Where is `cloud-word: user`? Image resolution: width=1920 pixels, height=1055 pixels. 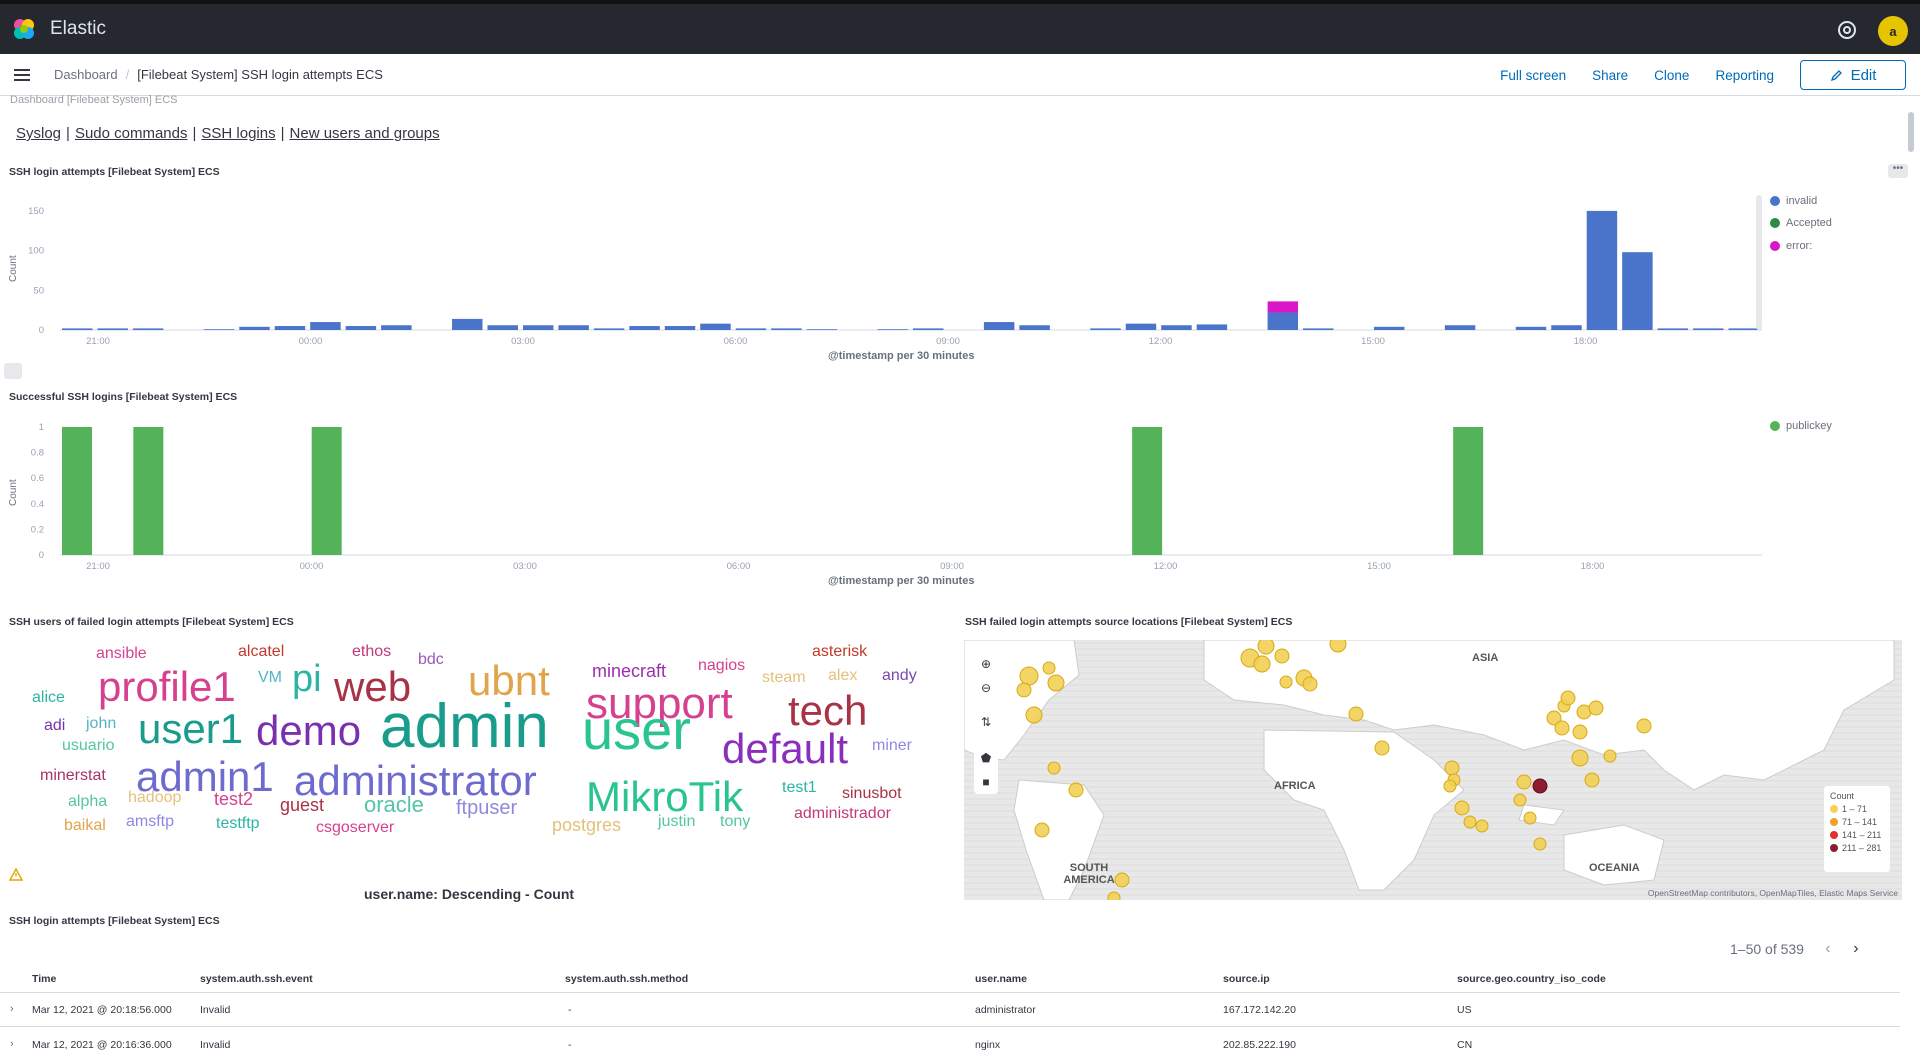 cloud-word: user is located at coordinates (636, 729).